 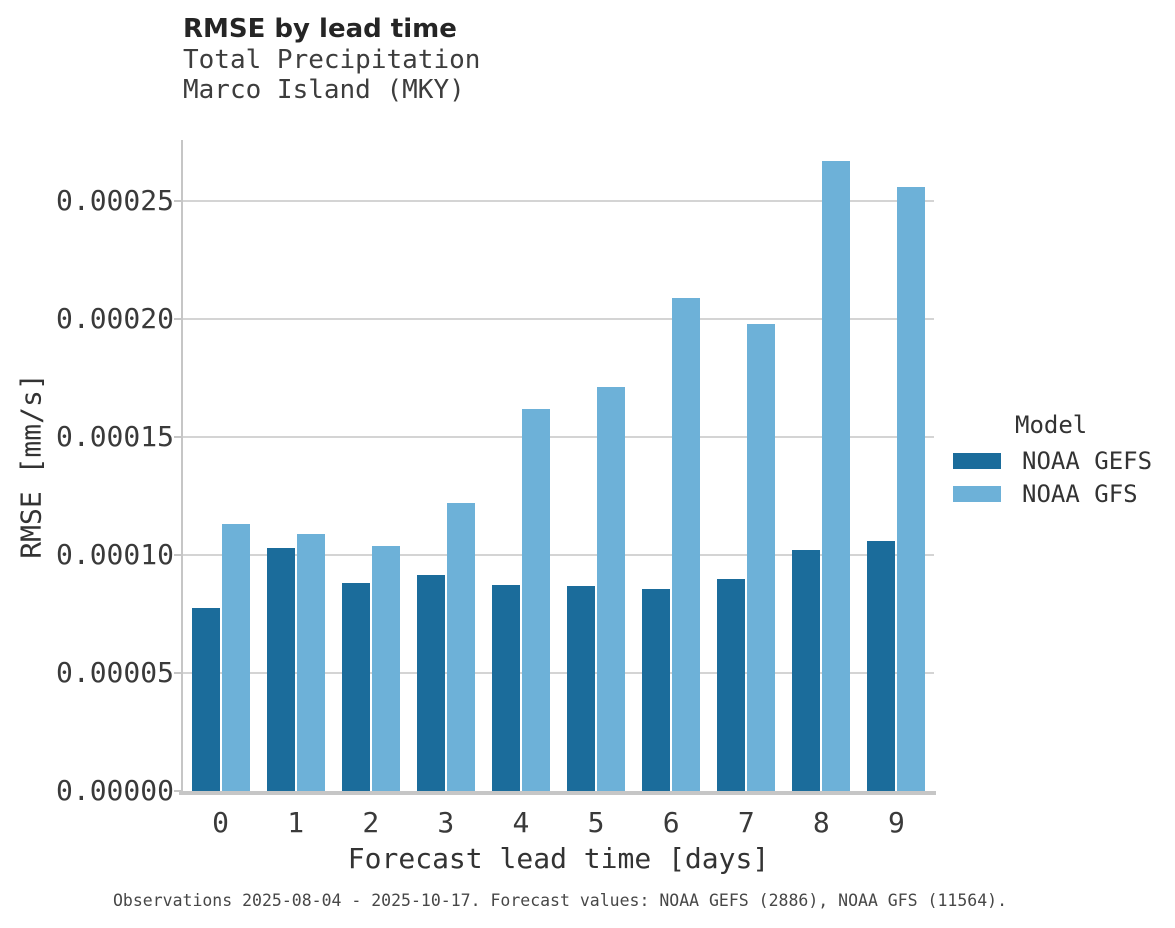 I want to click on legend-title: Model, so click(x=1051, y=425).